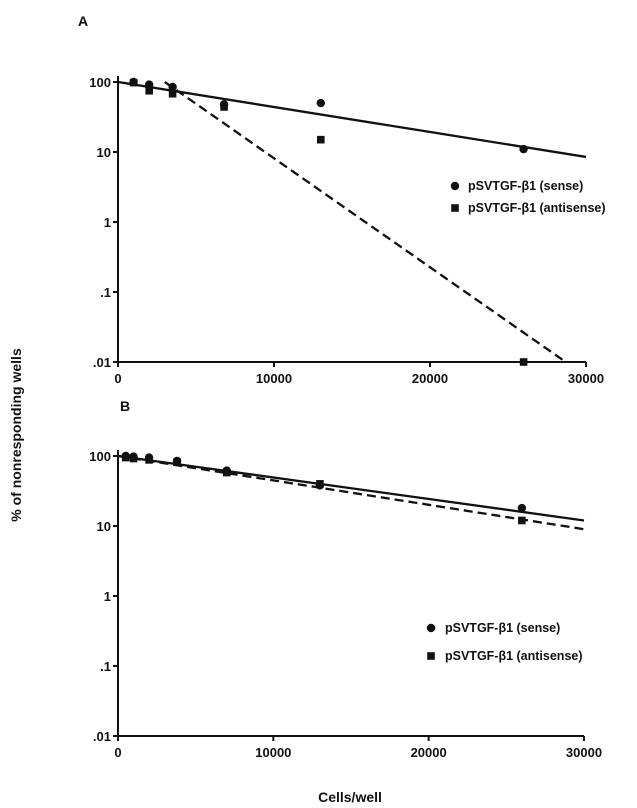 The image size is (637, 808). Describe the element at coordinates (83, 21) in the screenshot. I see `panel-label: A` at that location.